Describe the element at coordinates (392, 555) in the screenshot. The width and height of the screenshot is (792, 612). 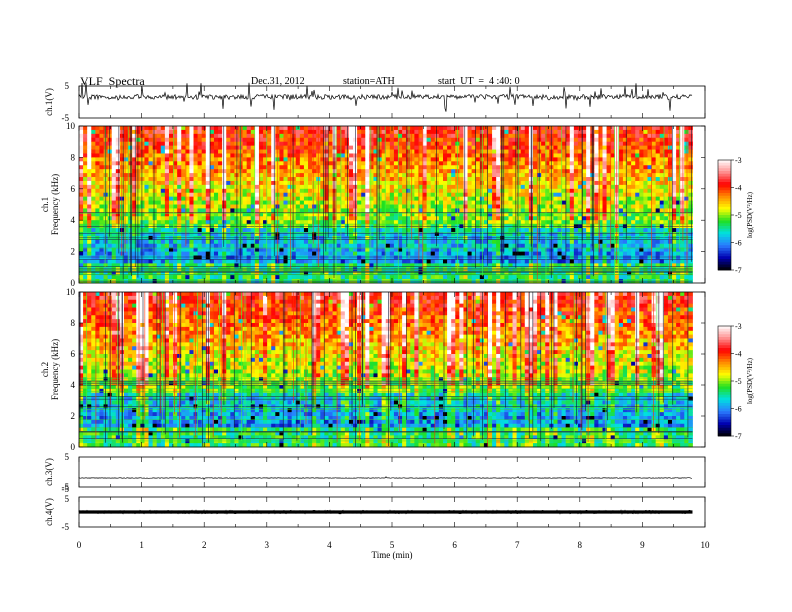
I see `x-axis-label: Time (min)` at that location.